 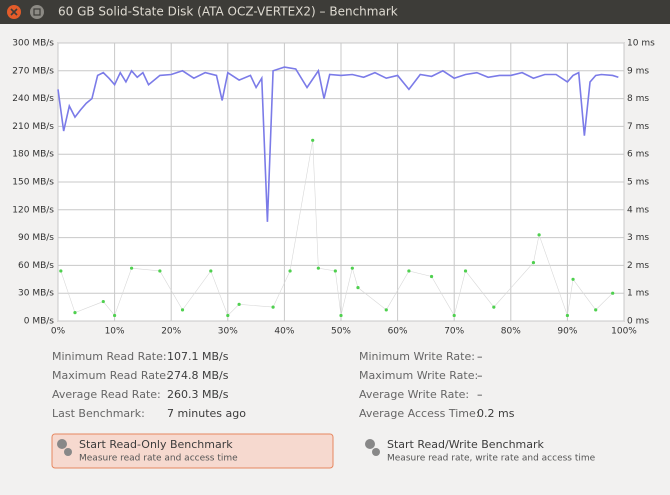 I want to click on y-tick-label: 270 MB/s, so click(x=33, y=71).